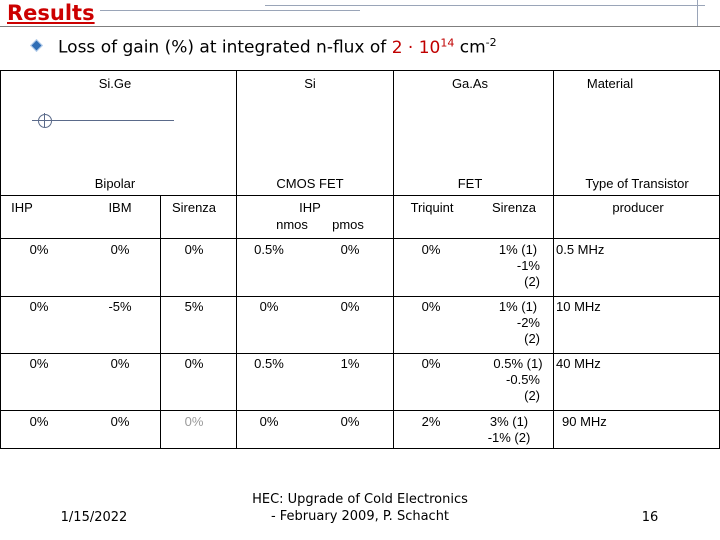 This screenshot has height=540, width=720. What do you see at coordinates (638, 207) in the screenshot?
I see `header-producer: producer` at bounding box center [638, 207].